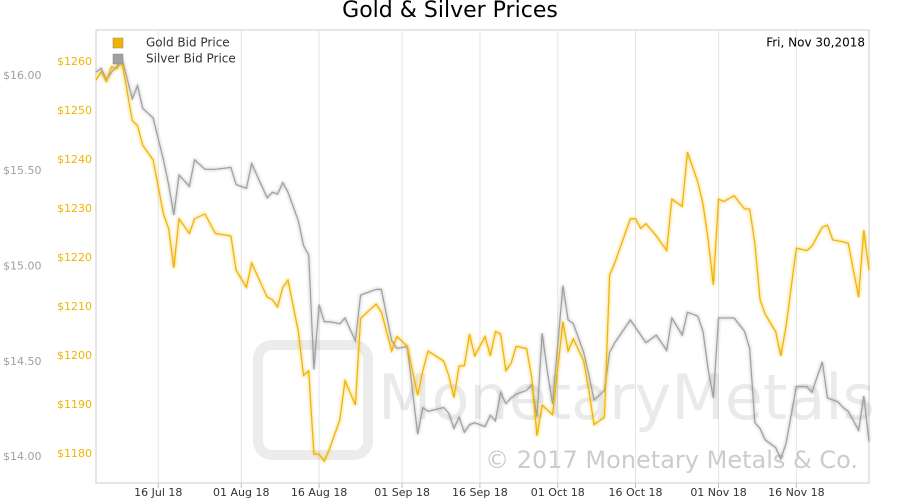 This screenshot has height=500, width=900. What do you see at coordinates (22, 456) in the screenshot?
I see `y-tick-label: $14.00` at bounding box center [22, 456].